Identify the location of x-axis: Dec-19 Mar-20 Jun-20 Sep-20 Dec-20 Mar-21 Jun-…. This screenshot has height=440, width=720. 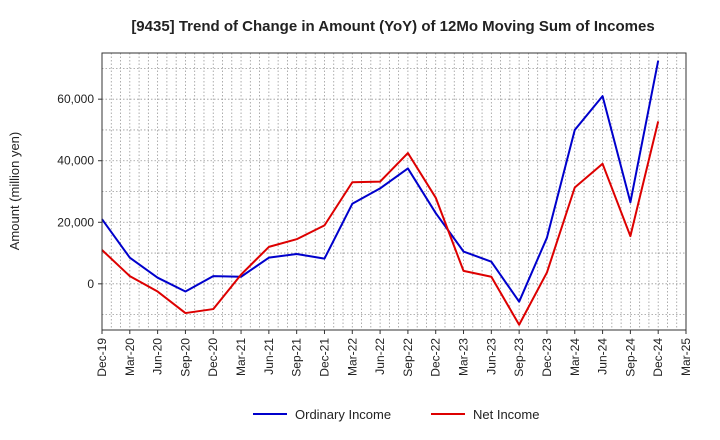
(394, 353).